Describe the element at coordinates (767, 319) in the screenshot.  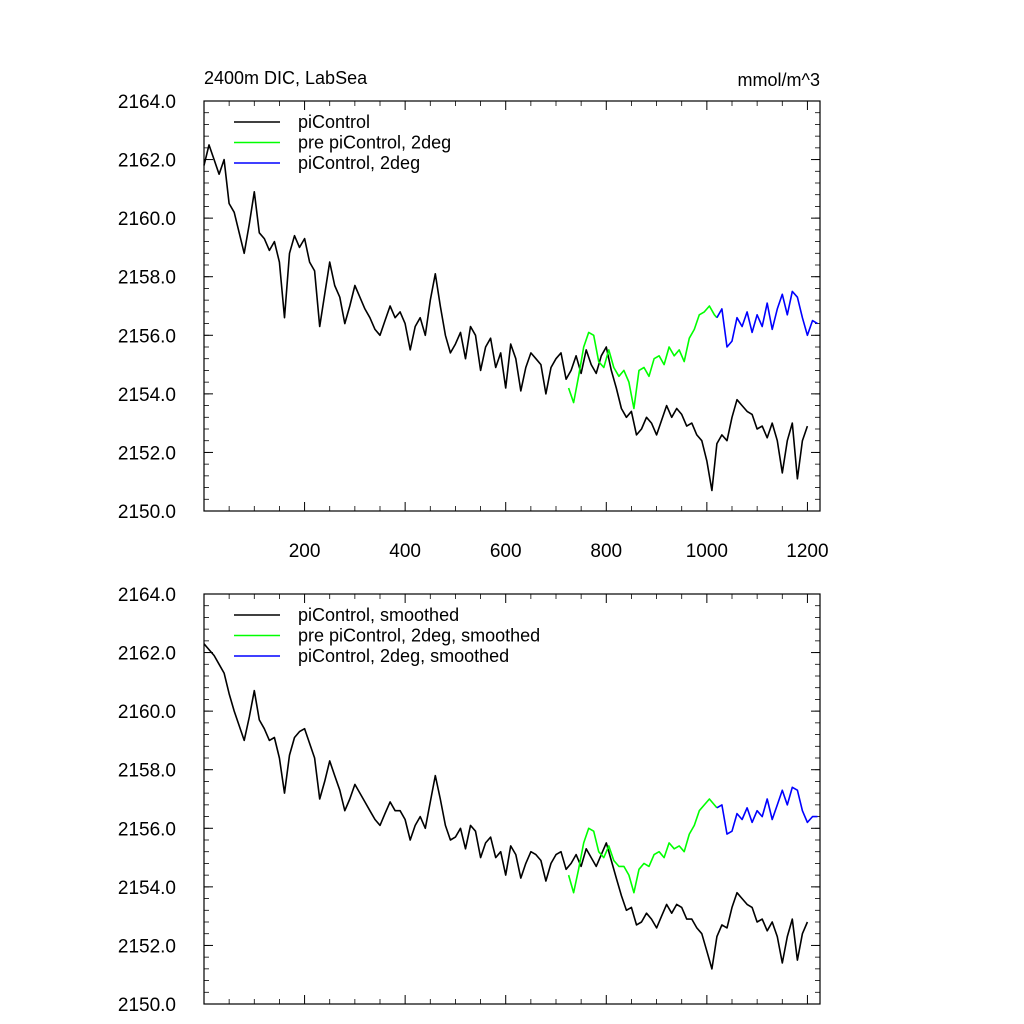
I see `series-line-picontrol-2deg` at that location.